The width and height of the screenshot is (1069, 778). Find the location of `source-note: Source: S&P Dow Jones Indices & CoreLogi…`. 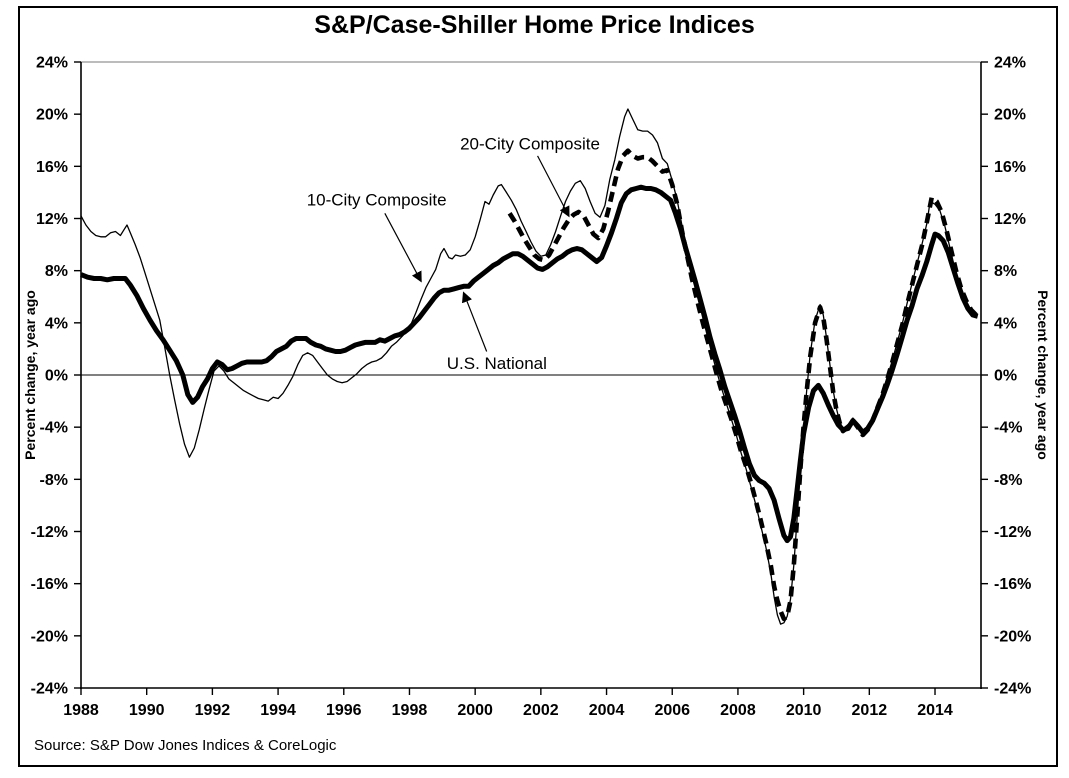

source-note: Source: S&P Dow Jones Indices & CoreLogi… is located at coordinates (185, 745).